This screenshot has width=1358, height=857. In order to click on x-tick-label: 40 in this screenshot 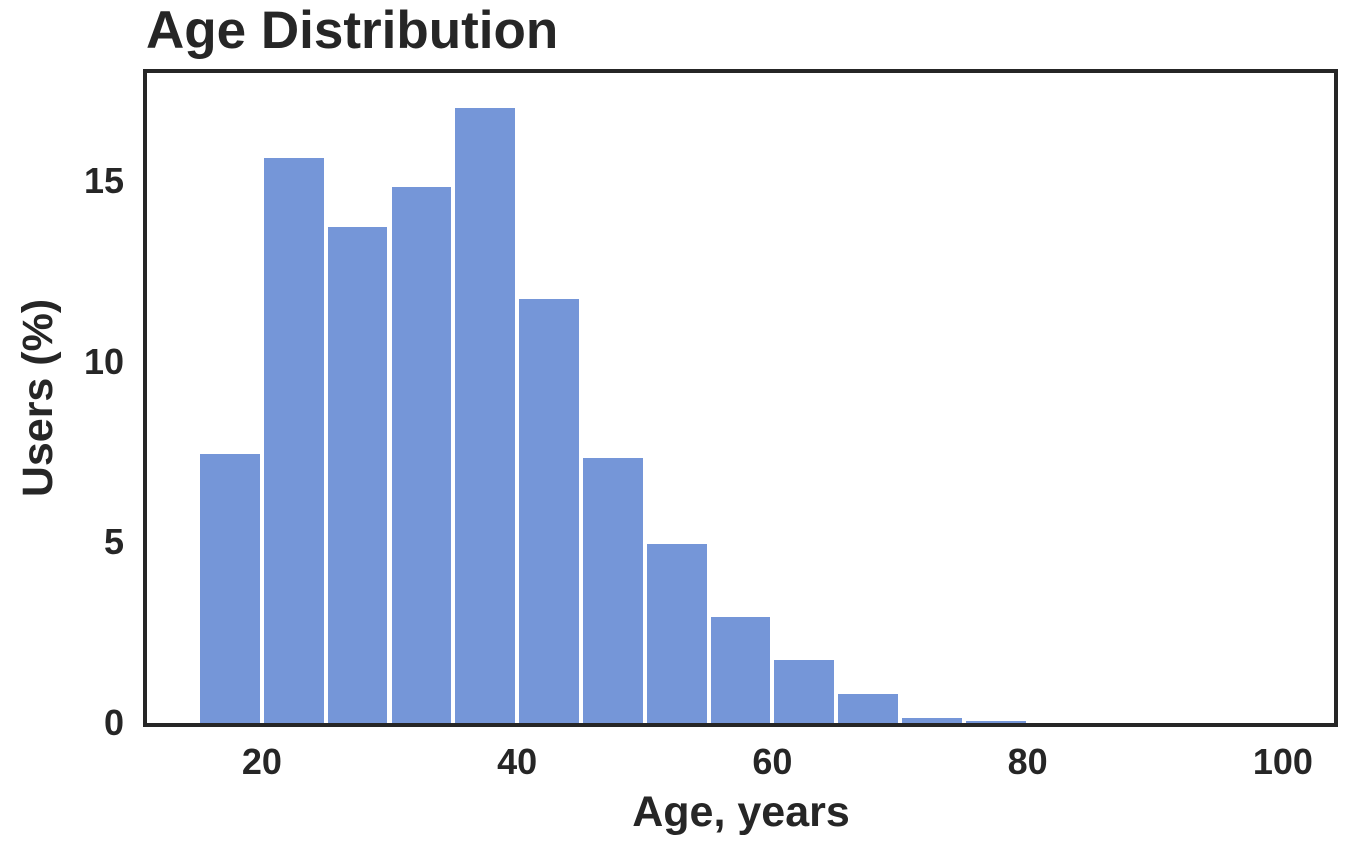, I will do `click(517, 761)`.